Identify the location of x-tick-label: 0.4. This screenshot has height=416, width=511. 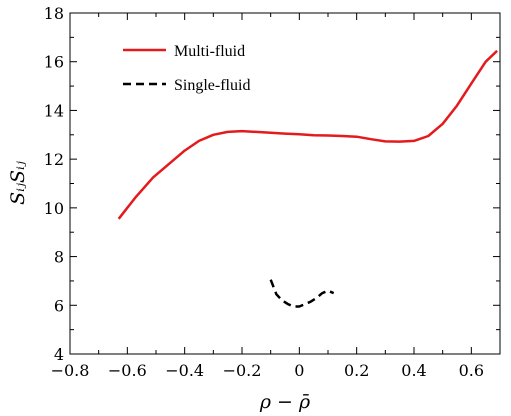
(413, 370).